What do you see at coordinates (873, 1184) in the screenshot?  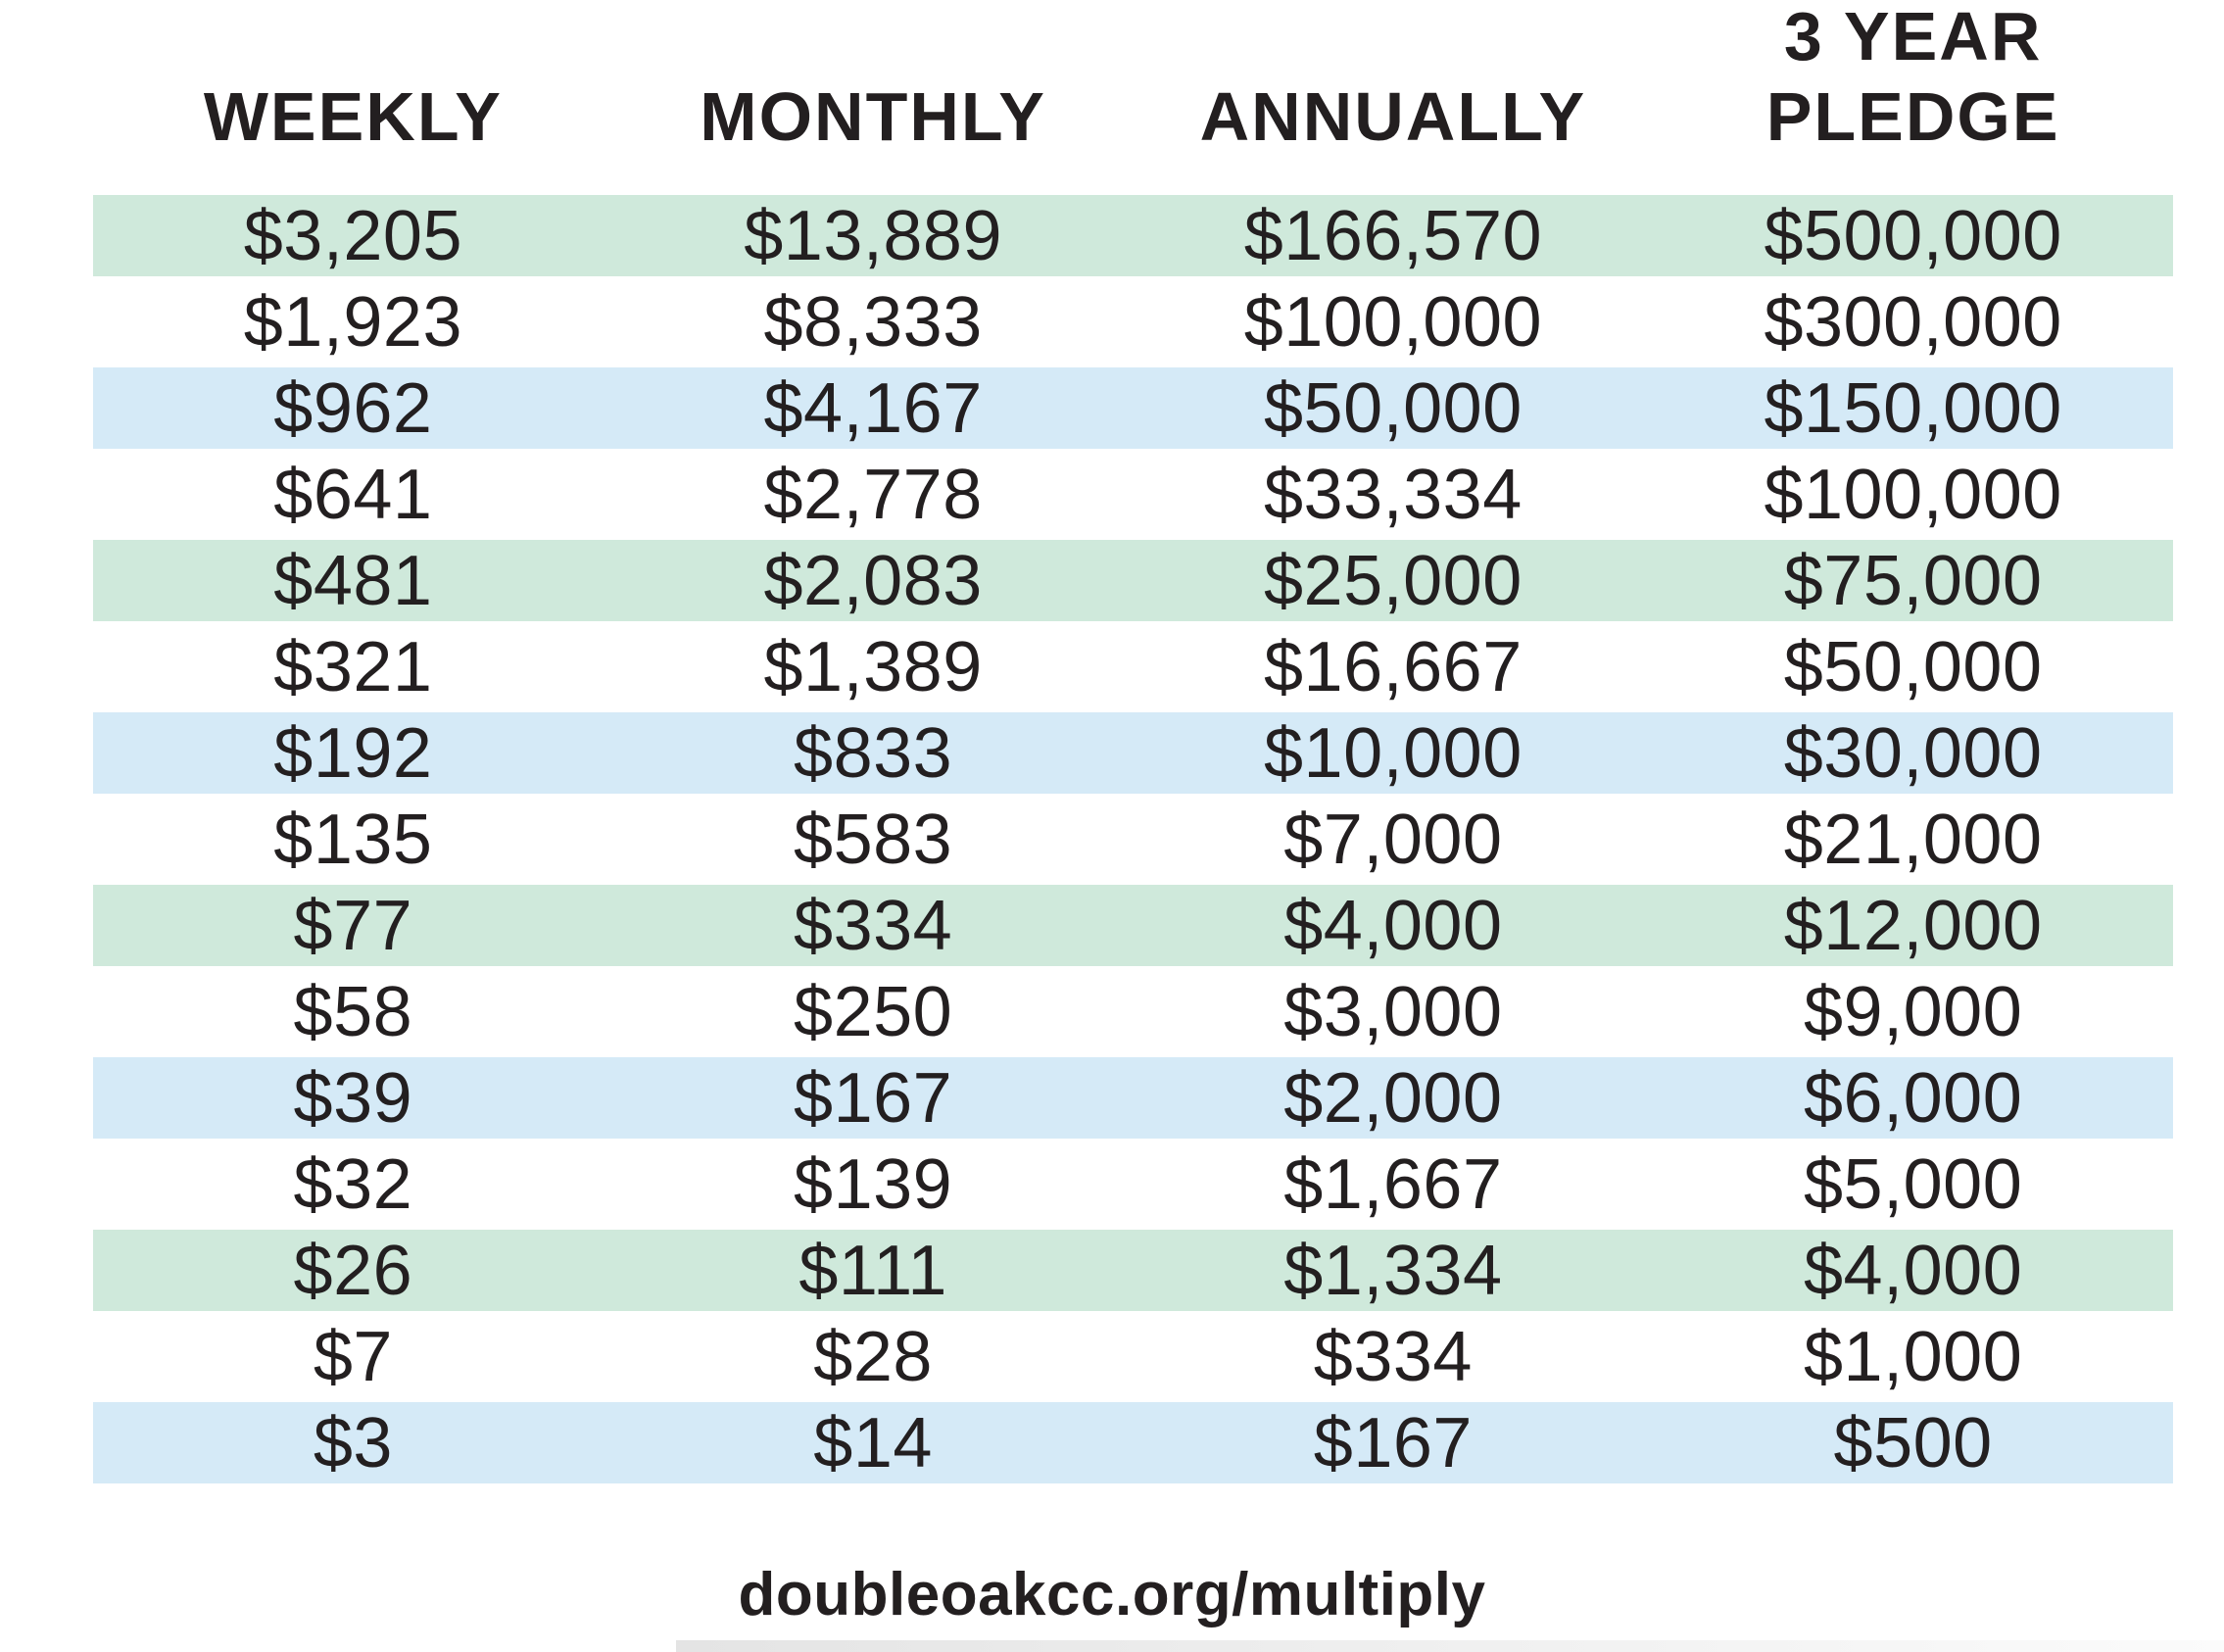 I see `table-cell: $139` at bounding box center [873, 1184].